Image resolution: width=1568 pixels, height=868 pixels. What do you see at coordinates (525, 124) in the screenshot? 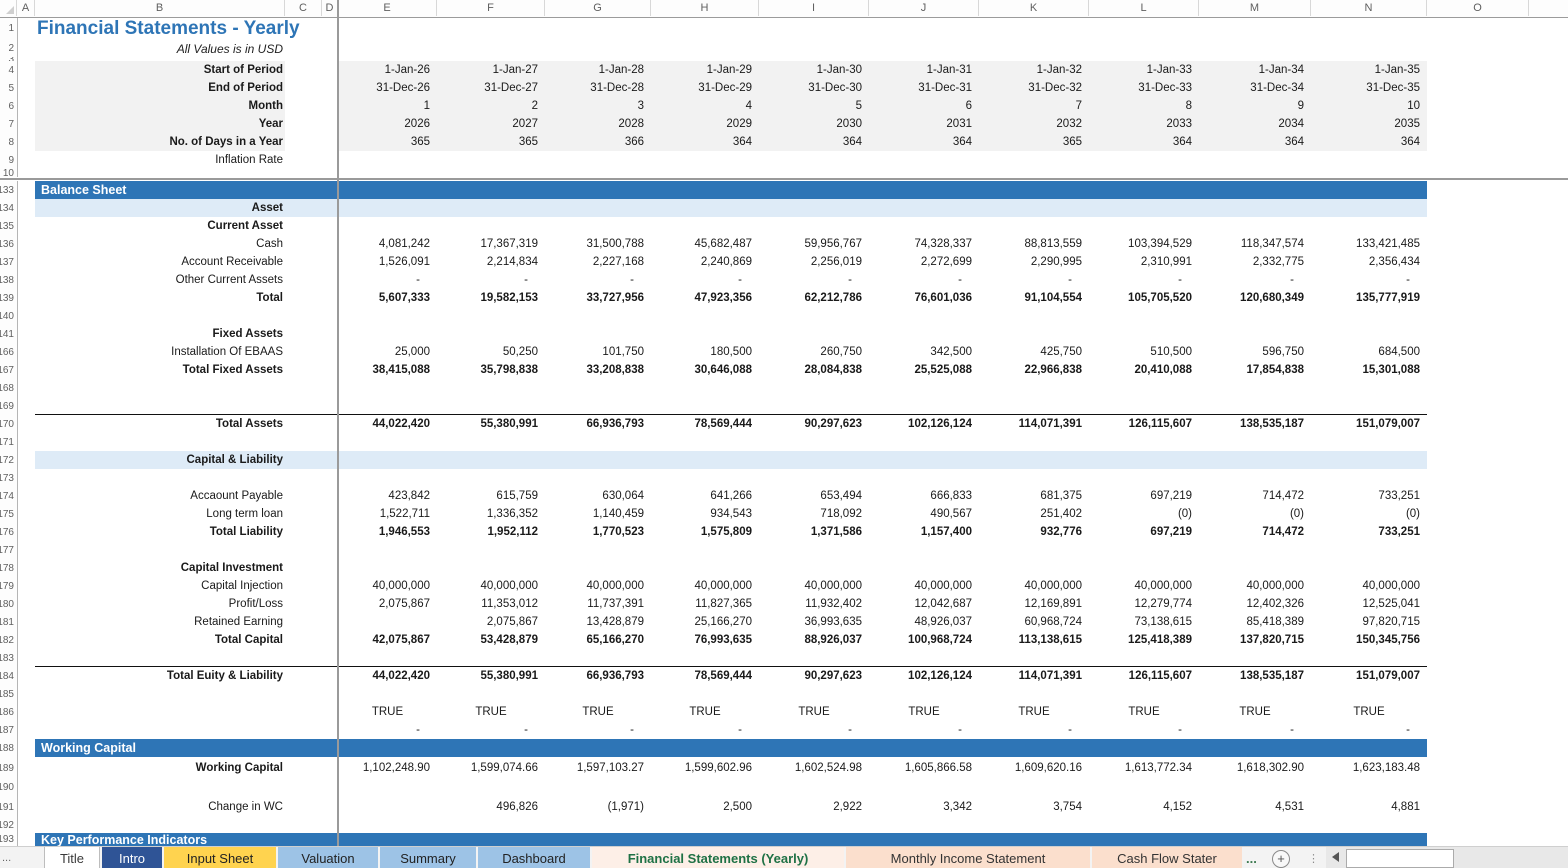
I see `cell: 2027` at bounding box center [525, 124].